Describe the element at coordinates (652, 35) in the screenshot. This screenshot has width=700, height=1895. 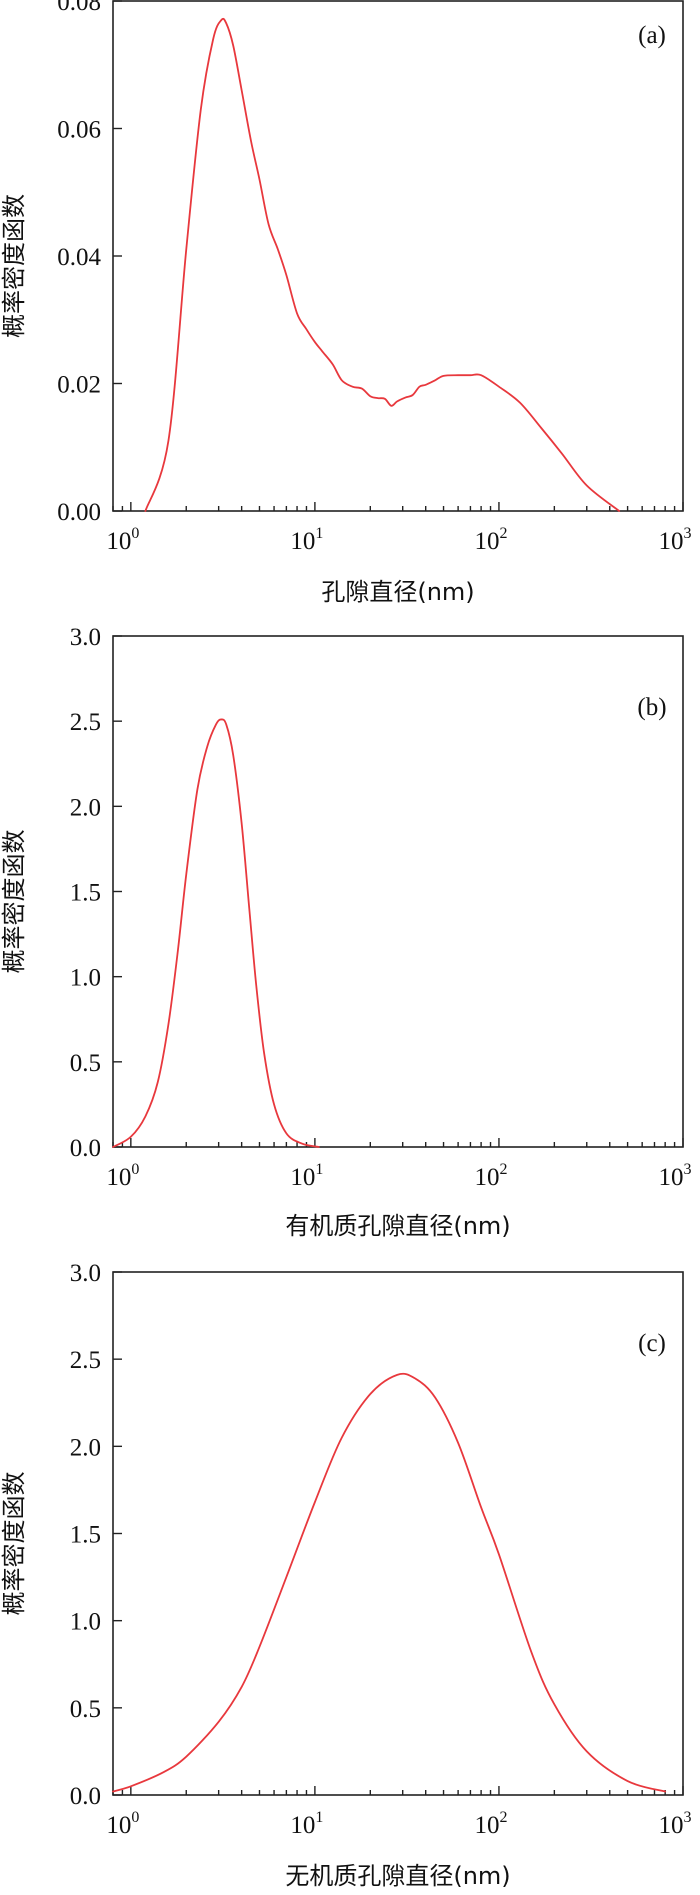
I see `panel-label: (a)` at that location.